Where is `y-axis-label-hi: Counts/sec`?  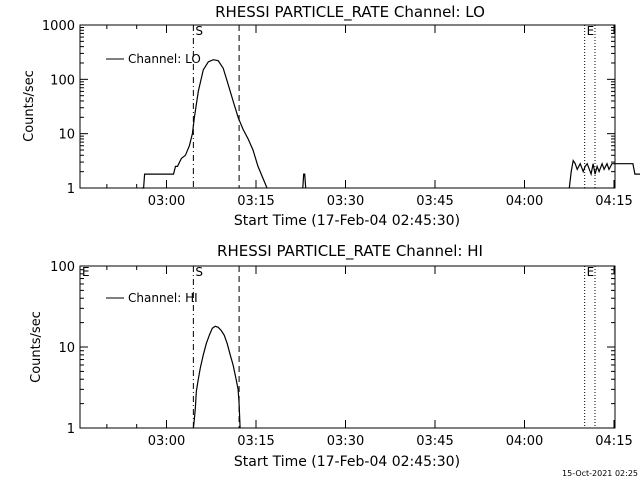 y-axis-label-hi: Counts/sec is located at coordinates (36, 347).